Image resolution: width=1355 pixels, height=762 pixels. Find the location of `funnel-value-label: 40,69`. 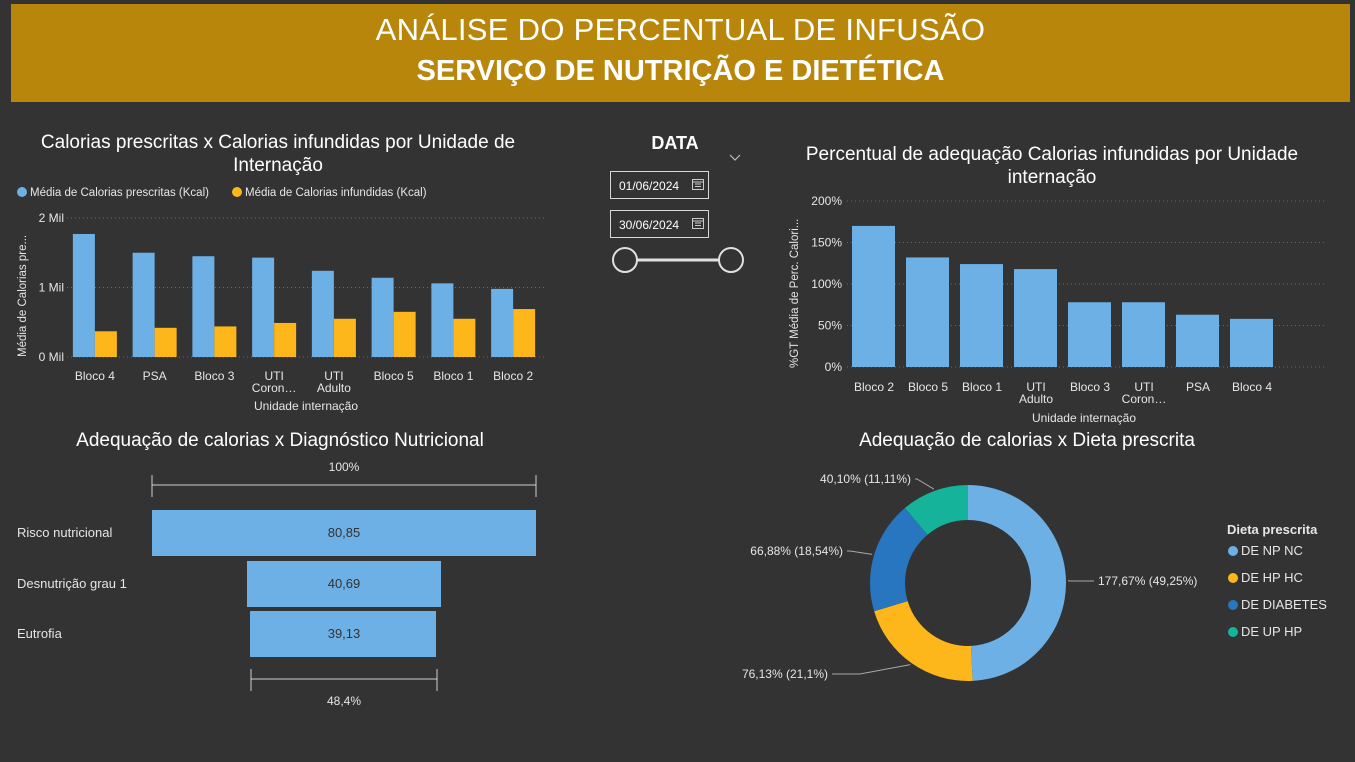

funnel-value-label: 40,69 is located at coordinates (344, 583).